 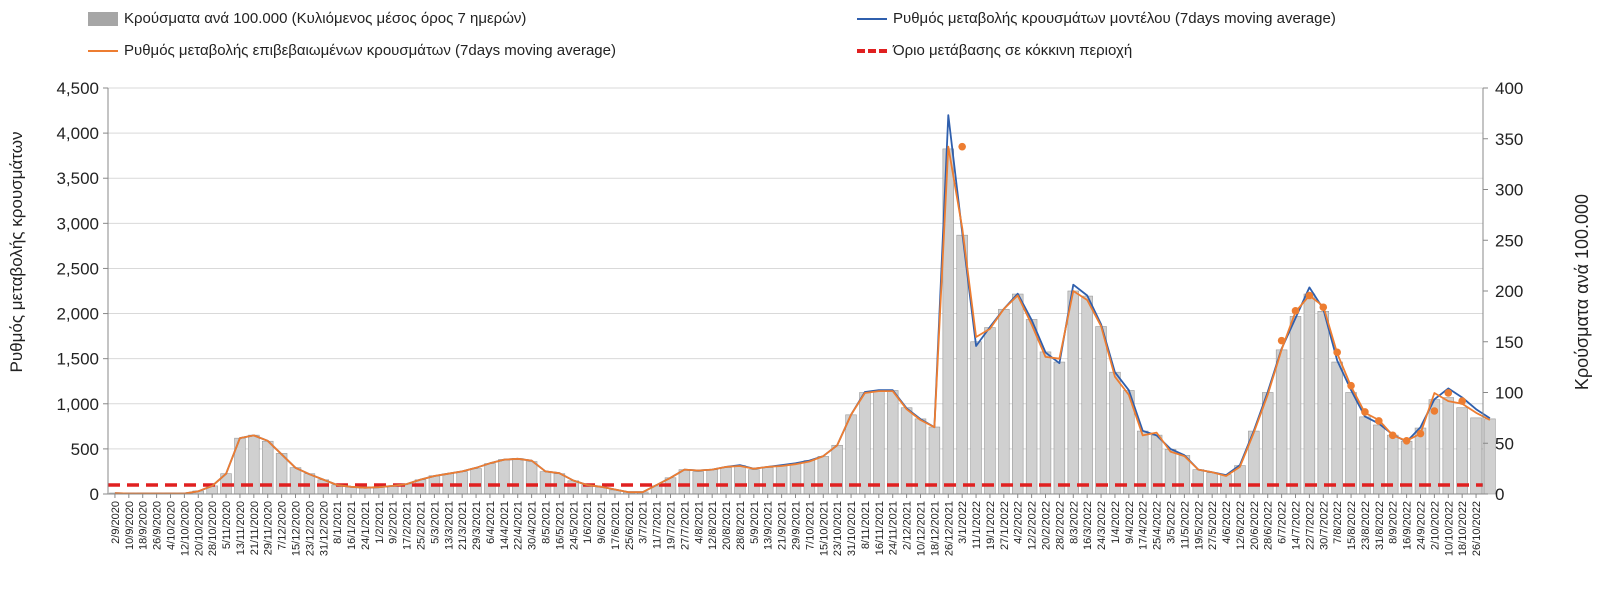 I want to click on x-tick-label: 4/6/2022, so click(x=1227, y=522).